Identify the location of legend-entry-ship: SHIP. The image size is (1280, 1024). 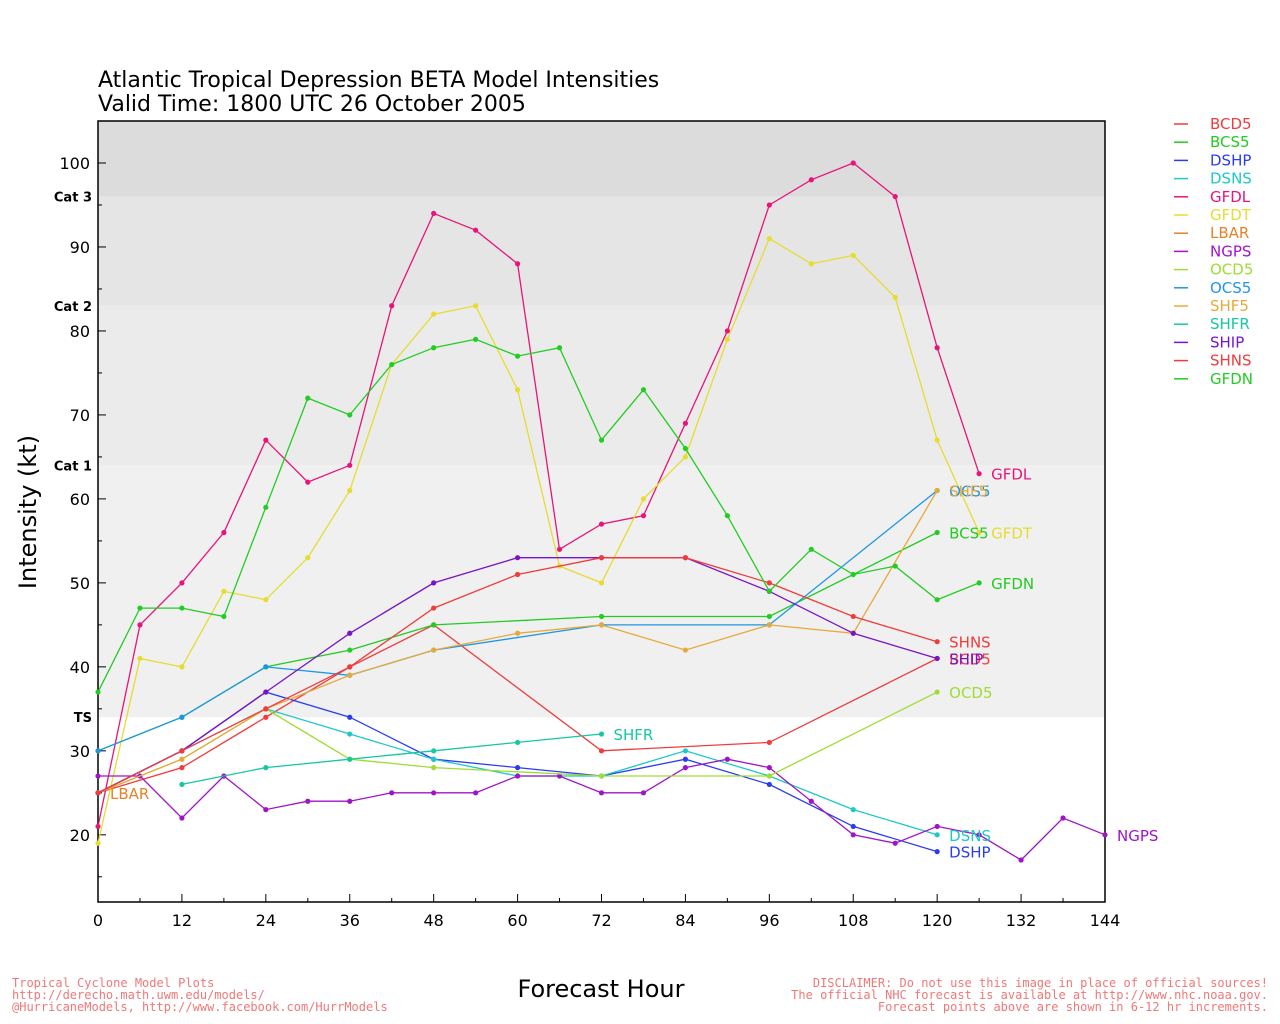
(1227, 342).